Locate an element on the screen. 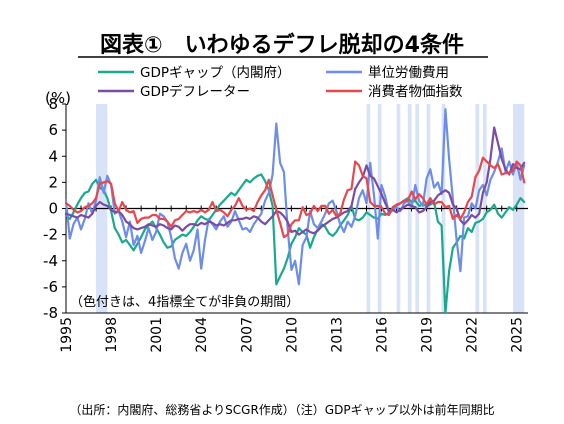 This screenshot has width=564, height=424. x-tick-label: 2016 is located at coordinates (383, 335).